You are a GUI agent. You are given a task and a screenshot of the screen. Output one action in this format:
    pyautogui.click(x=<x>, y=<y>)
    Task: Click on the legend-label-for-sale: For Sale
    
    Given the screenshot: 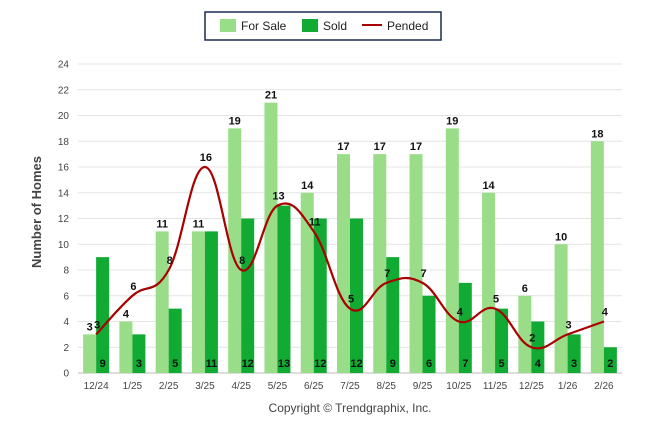 What is the action you would take?
    pyautogui.click(x=264, y=26)
    